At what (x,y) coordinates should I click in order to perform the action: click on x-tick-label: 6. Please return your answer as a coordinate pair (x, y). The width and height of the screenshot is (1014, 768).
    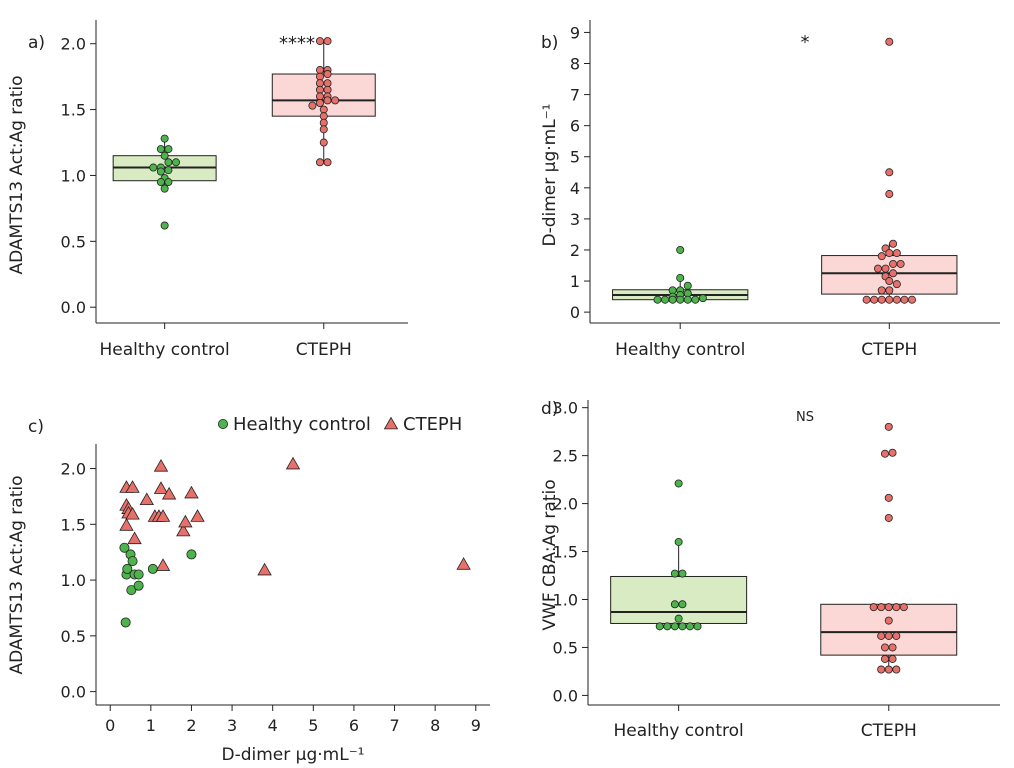
    Looking at the image, I should click on (354, 725).